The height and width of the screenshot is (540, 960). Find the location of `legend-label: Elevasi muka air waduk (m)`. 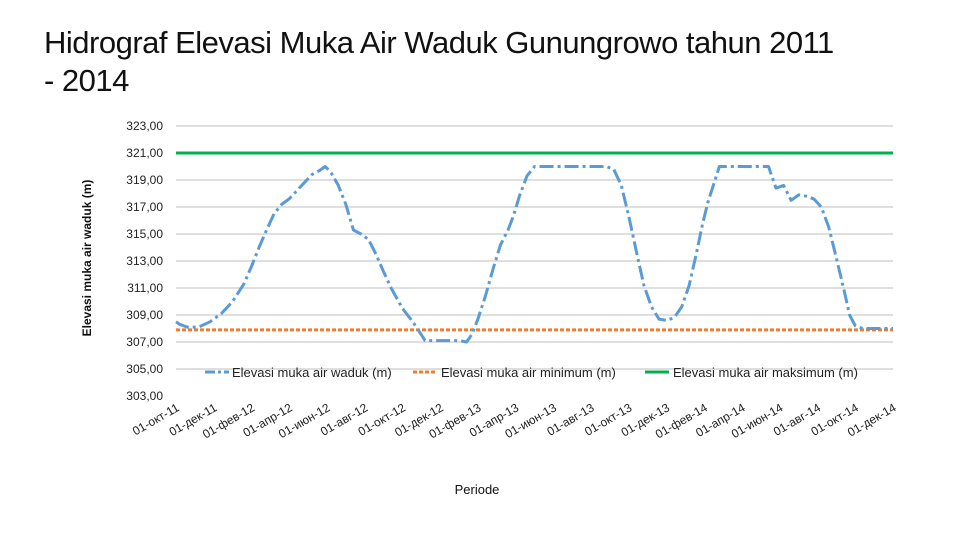

legend-label: Elevasi muka air waduk (m) is located at coordinates (312, 372).